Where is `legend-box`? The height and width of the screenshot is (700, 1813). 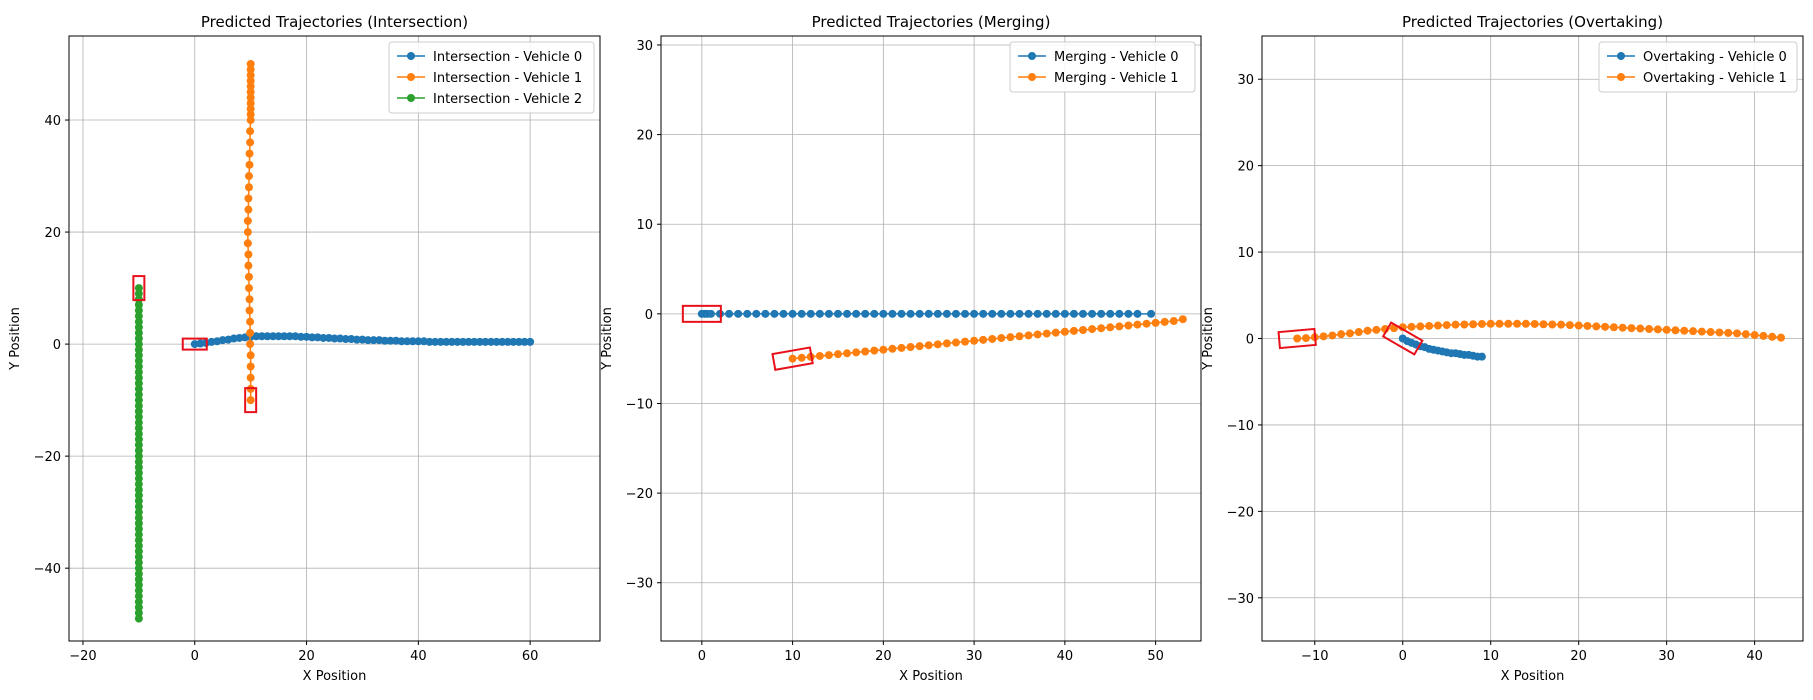
legend-box is located at coordinates (1698, 67).